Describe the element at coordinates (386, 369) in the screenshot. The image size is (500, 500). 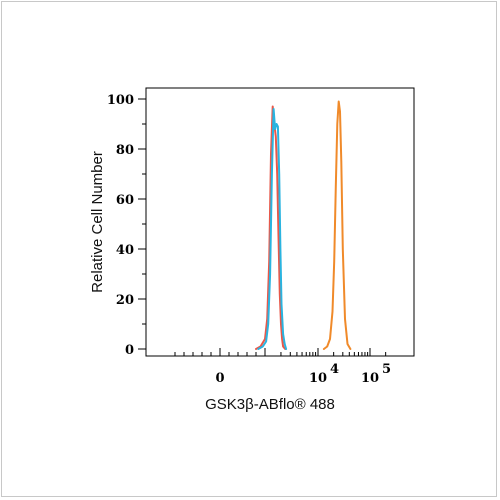
I see `x-tick-exponent: 5` at that location.